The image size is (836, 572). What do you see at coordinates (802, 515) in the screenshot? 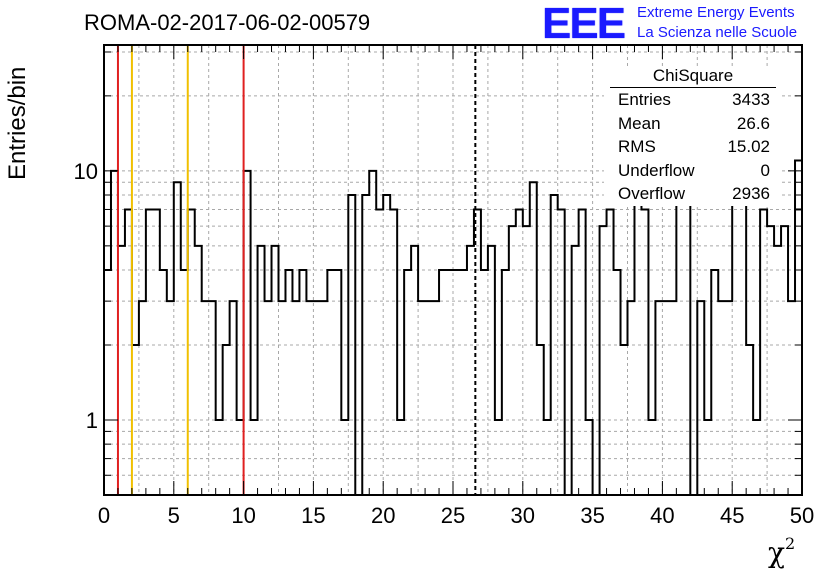
I see `x-tick-label: 50` at bounding box center [802, 515].